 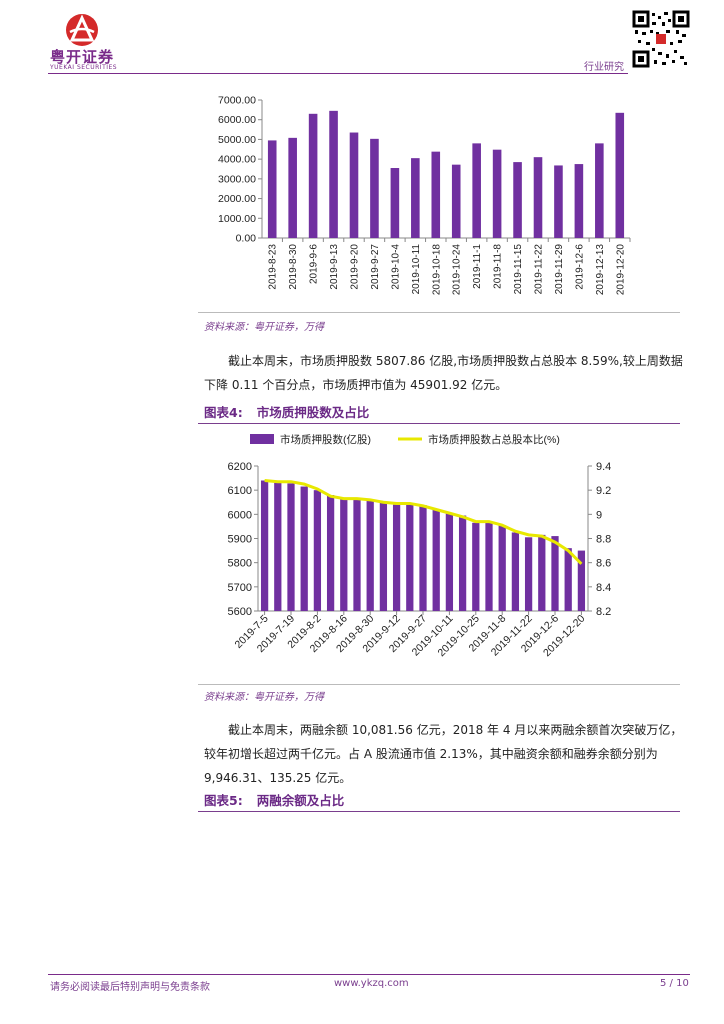 What do you see at coordinates (439, 684) in the screenshot?
I see `figure4-bottom-rule` at bounding box center [439, 684].